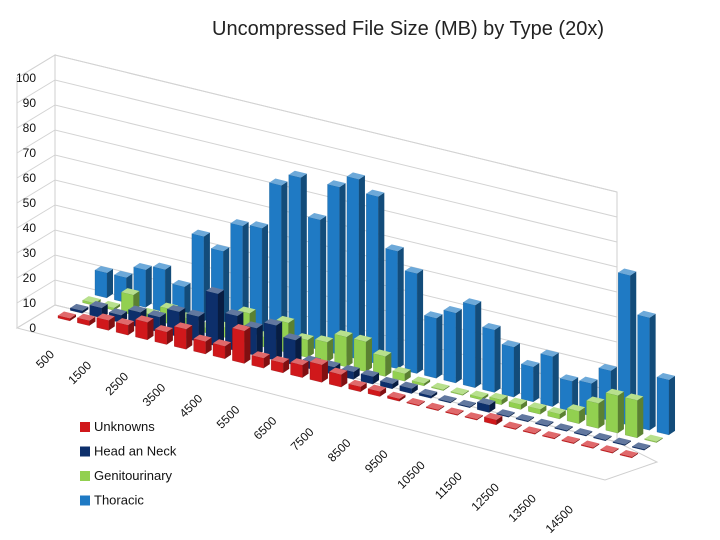  I want to click on legend-label: Unknowns, so click(124, 426).